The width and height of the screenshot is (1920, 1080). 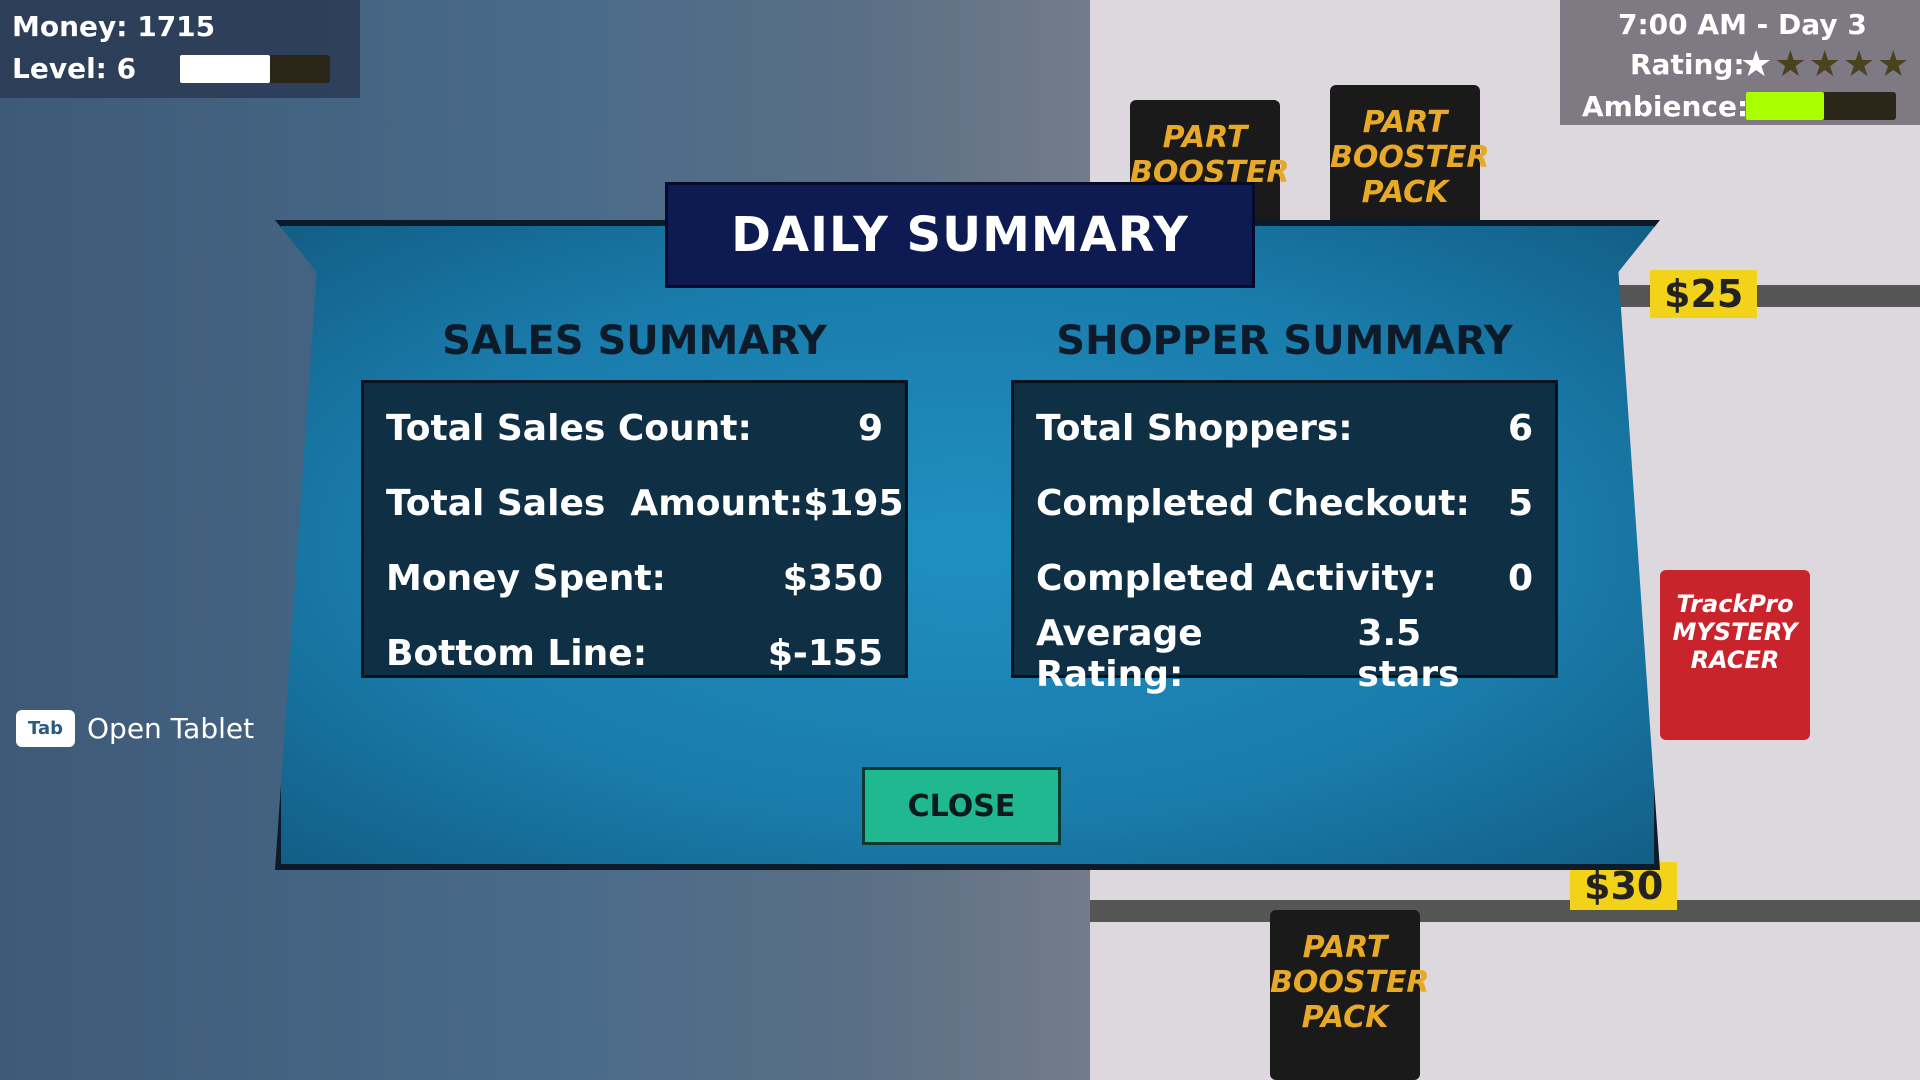 I want to click on time-day-readout: 7:00 AM - Day 3, so click(x=1742, y=24).